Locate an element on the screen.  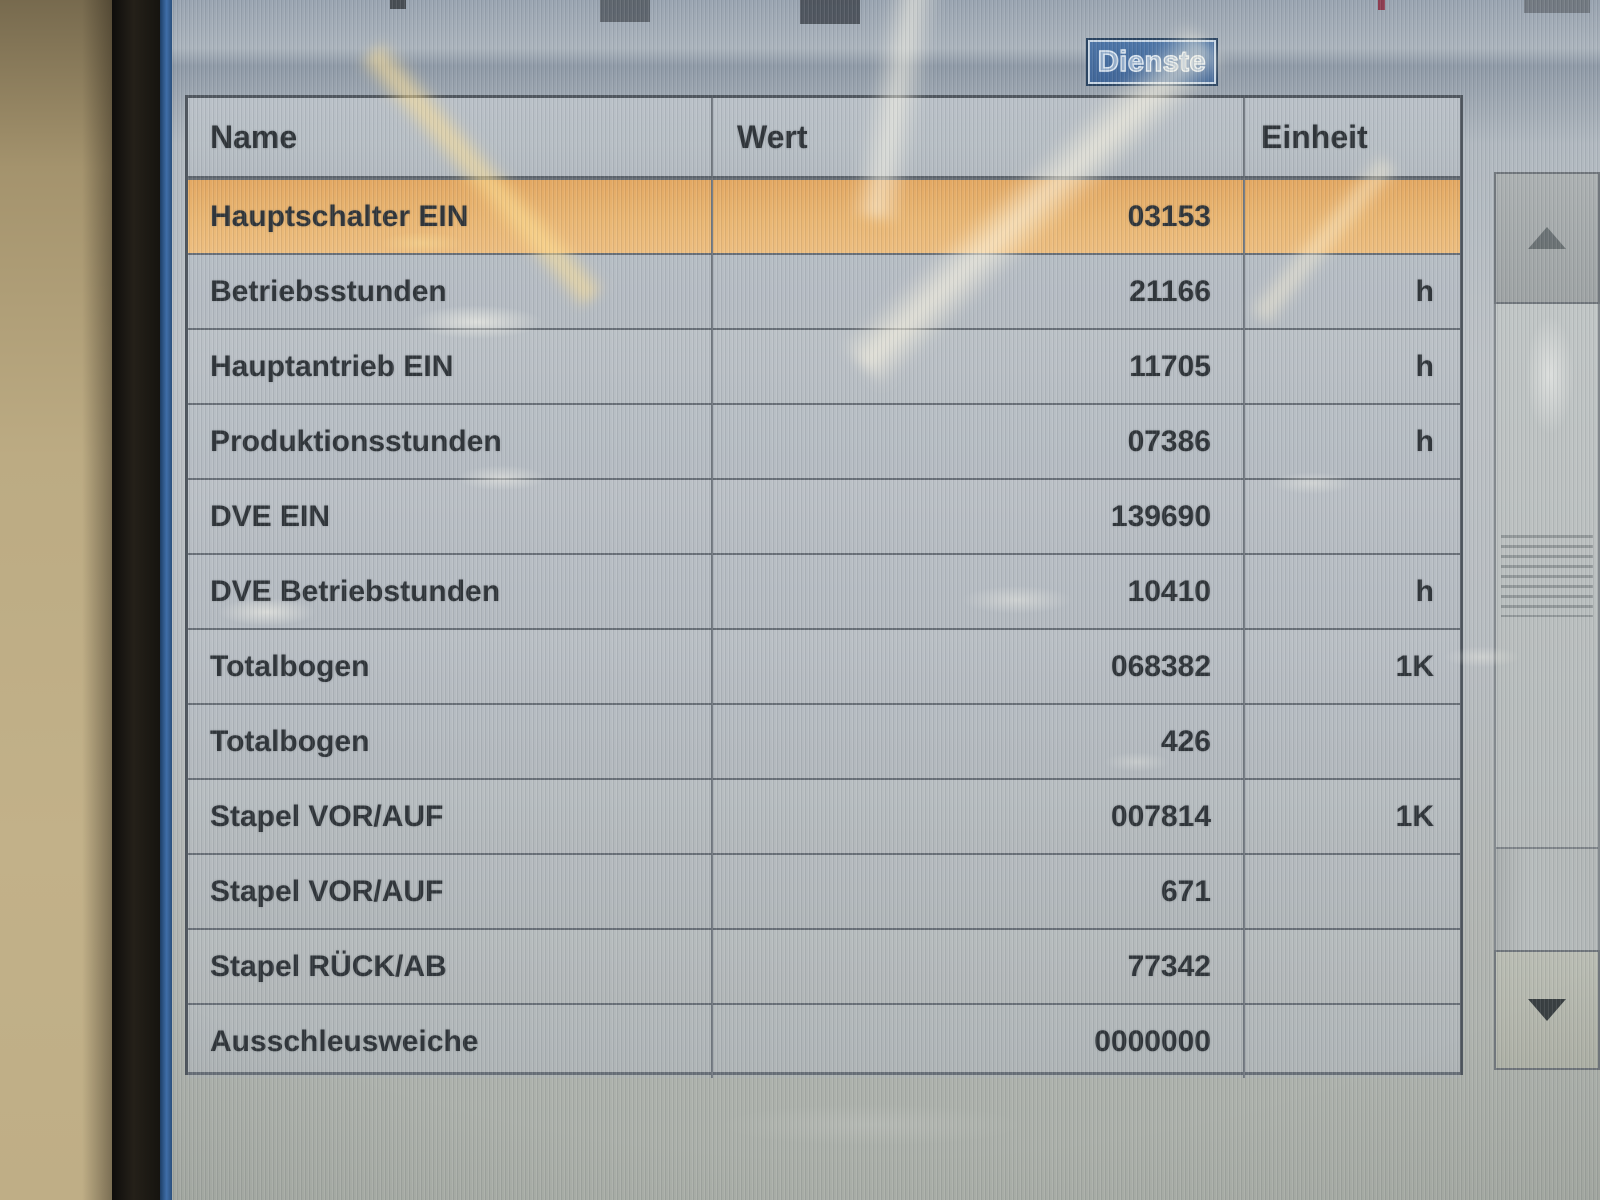
row-name: Ausschleusweiche is located at coordinates (450, 1041).